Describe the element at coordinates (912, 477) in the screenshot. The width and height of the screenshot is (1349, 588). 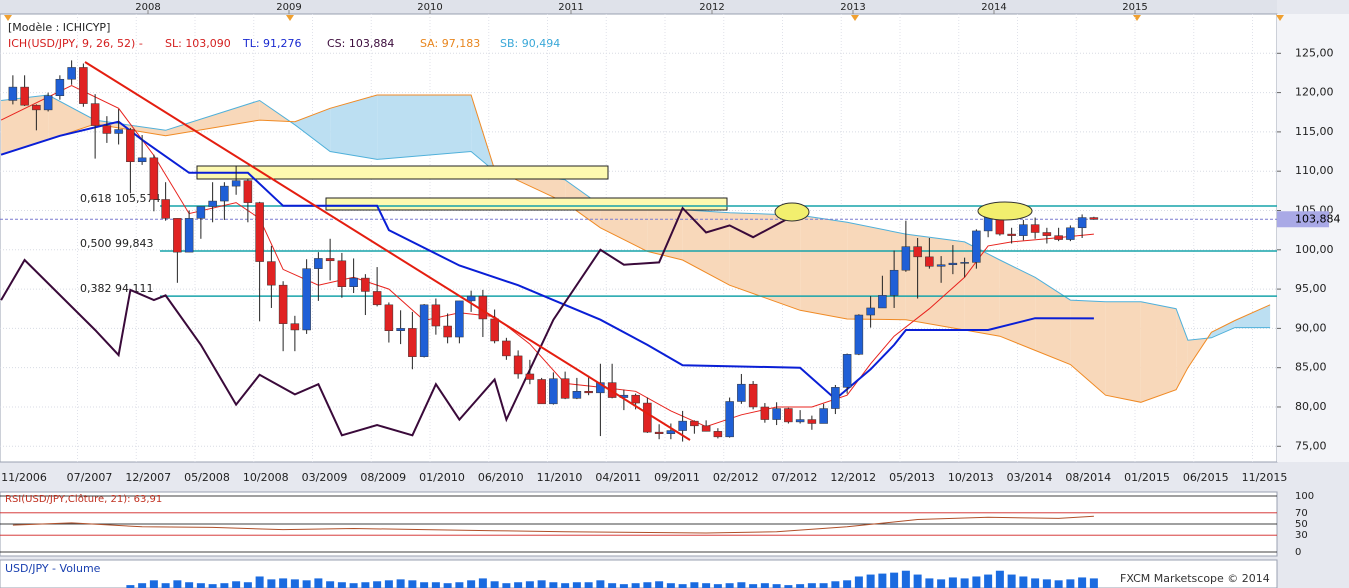
I see `x-tick-label: 05/2013` at that location.